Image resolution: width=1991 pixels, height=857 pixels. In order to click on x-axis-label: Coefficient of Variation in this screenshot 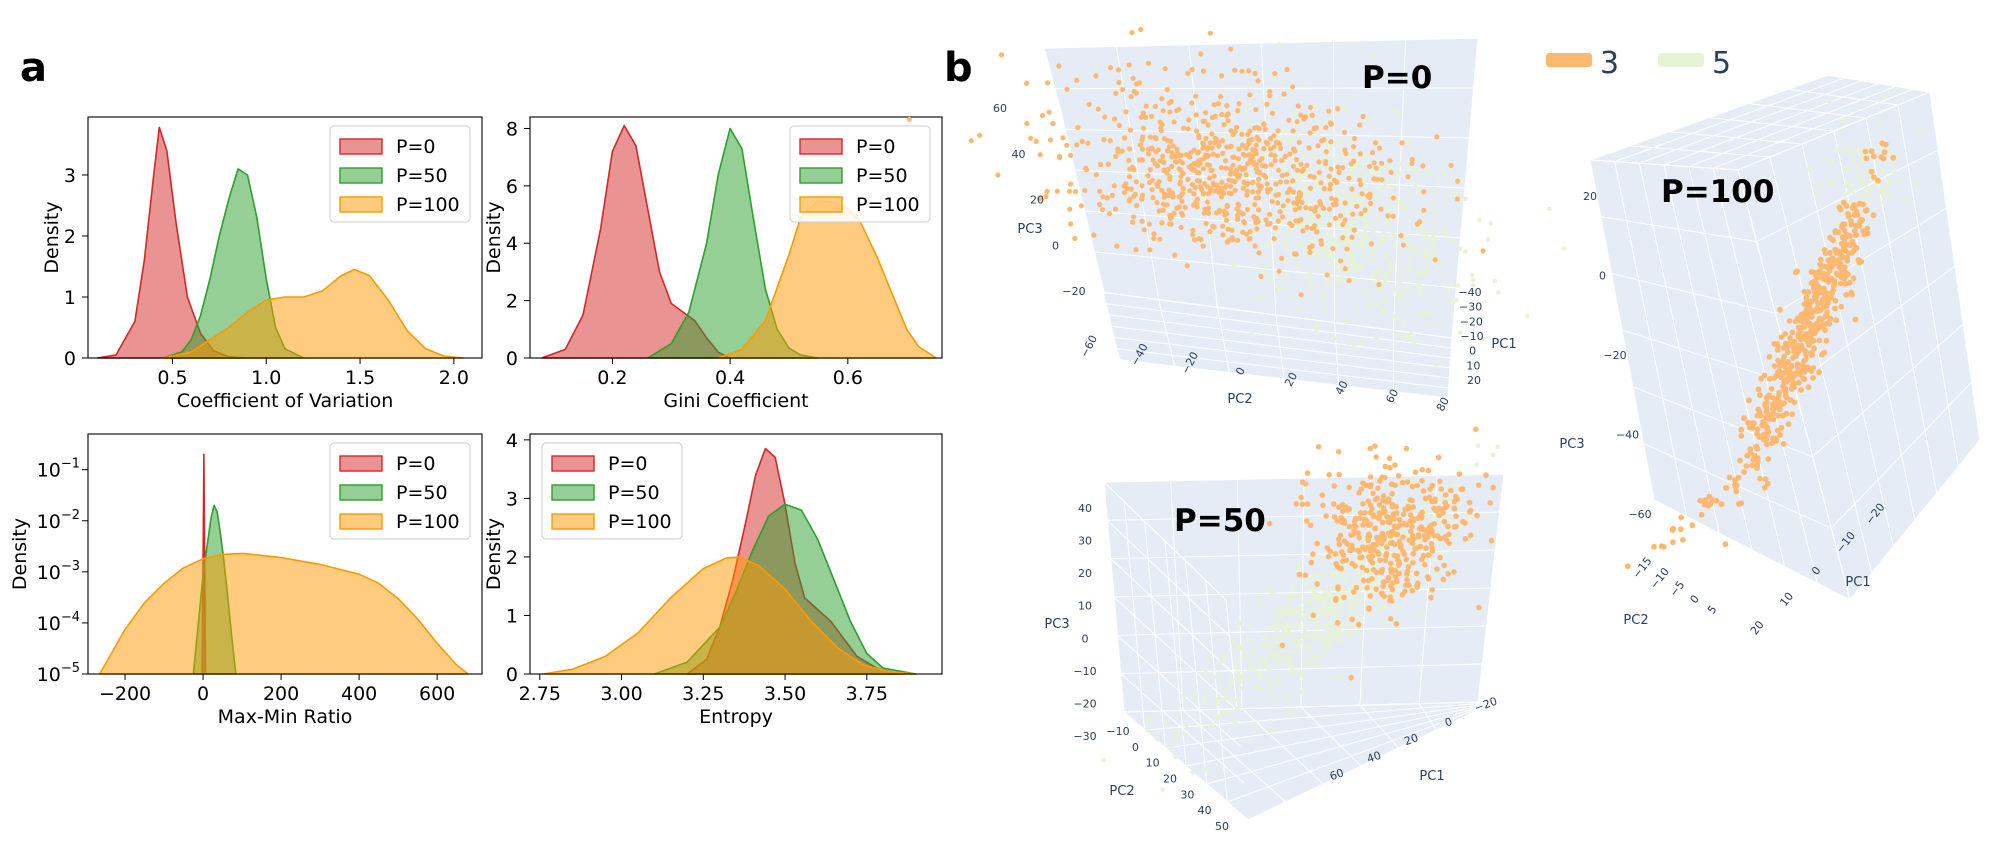, I will do `click(285, 401)`.